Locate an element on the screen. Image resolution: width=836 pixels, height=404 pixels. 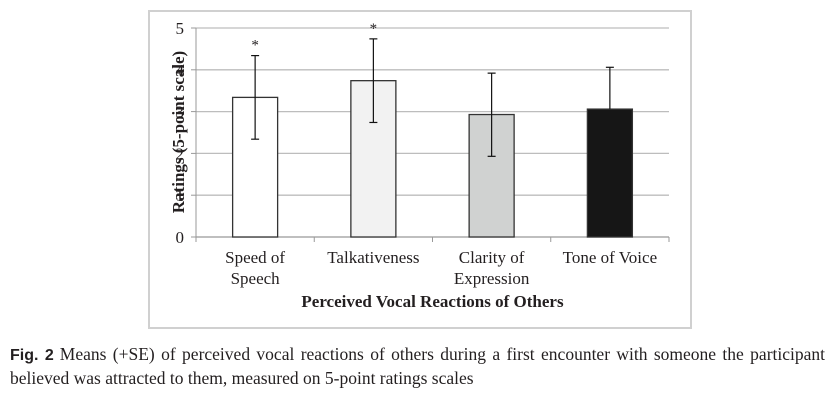
y-tick-label: 5 is located at coordinates (180, 28).